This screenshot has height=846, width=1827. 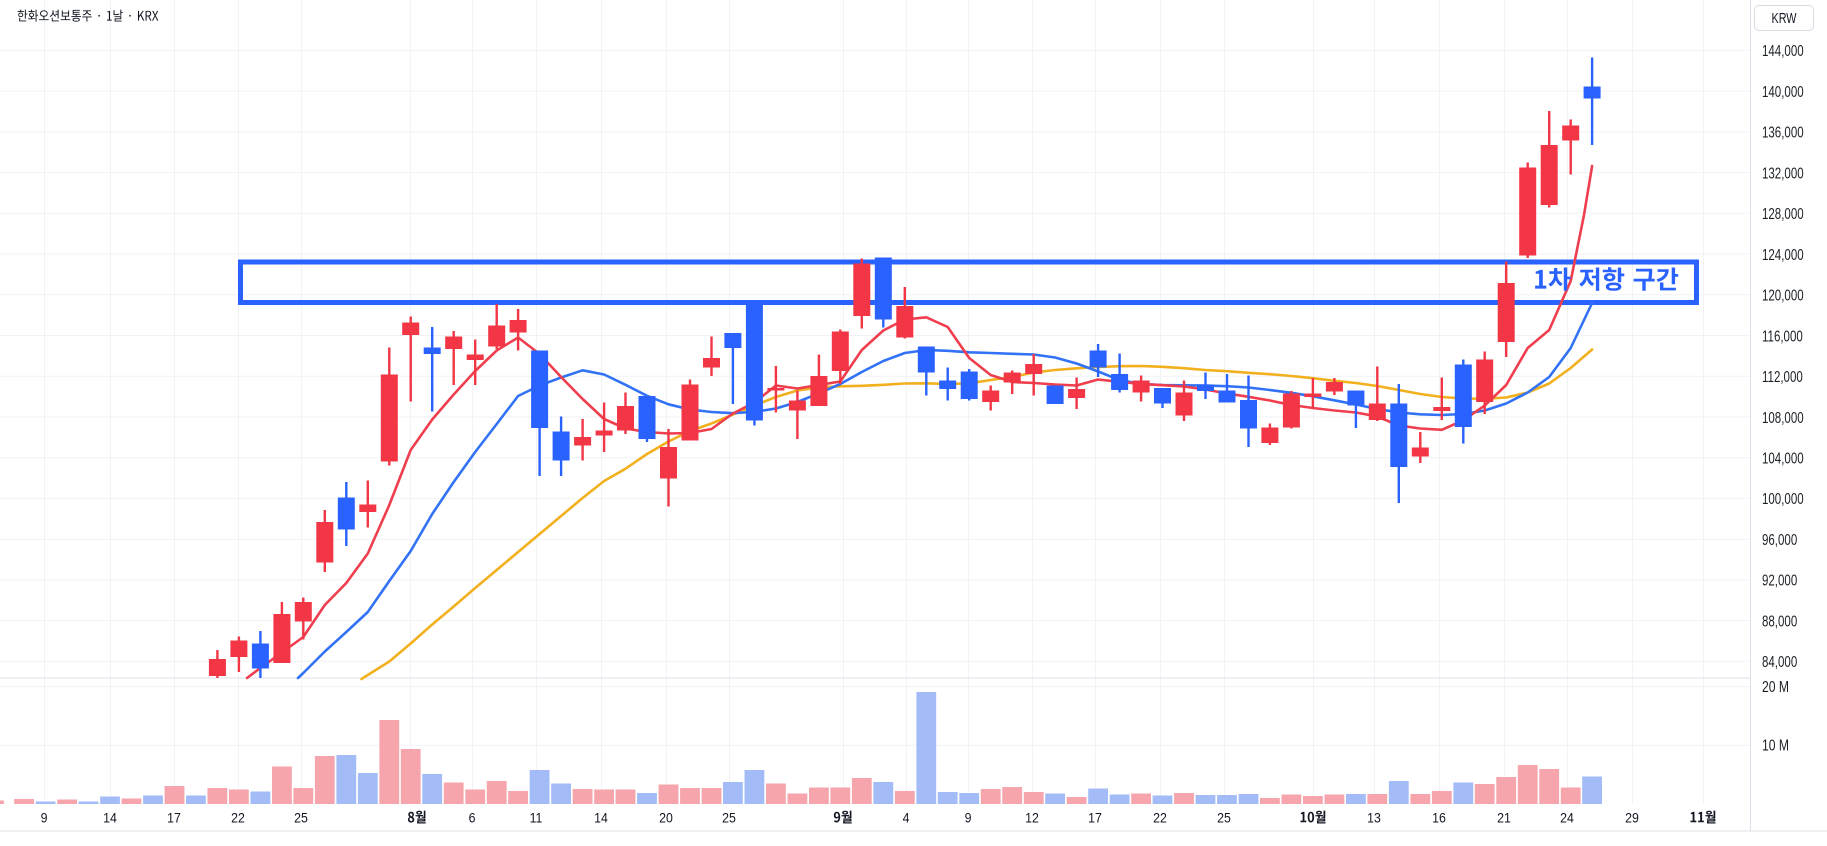 What do you see at coordinates (1782, 335) in the screenshot?
I see `svg-text: 116,000` at bounding box center [1782, 335].